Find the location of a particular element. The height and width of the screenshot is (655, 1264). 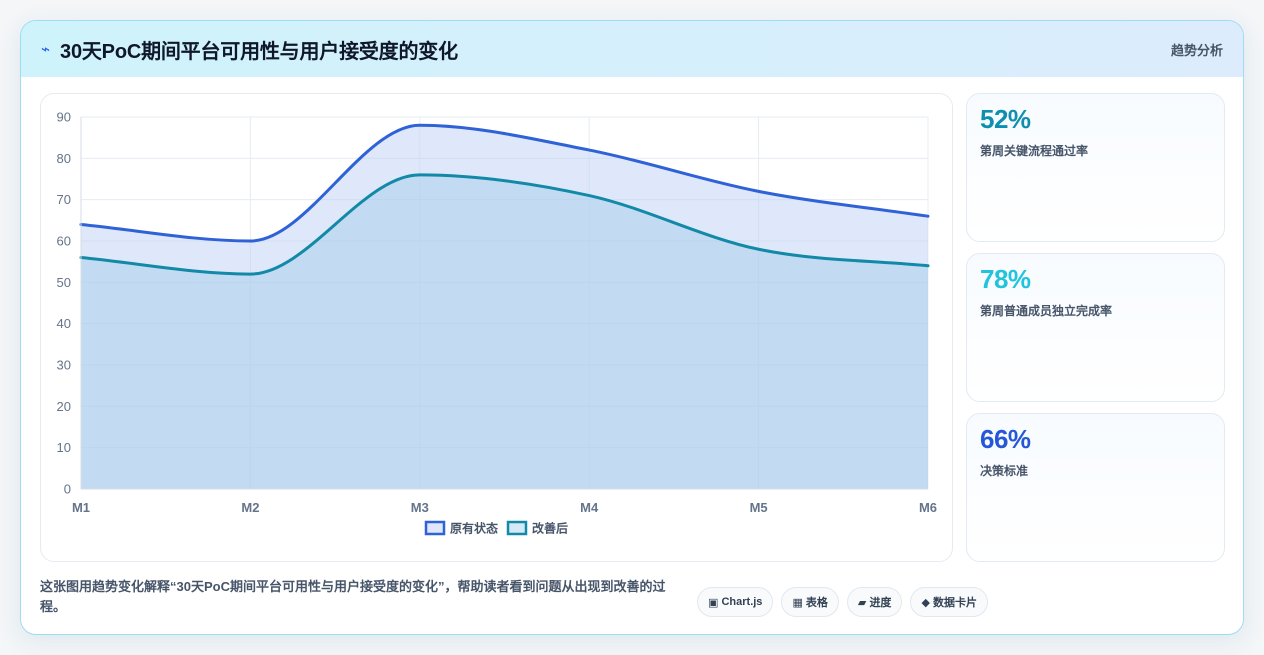

header-left: ⌁ 30天PoC期间平台可用性与用户接受度的变化 is located at coordinates (249, 49).